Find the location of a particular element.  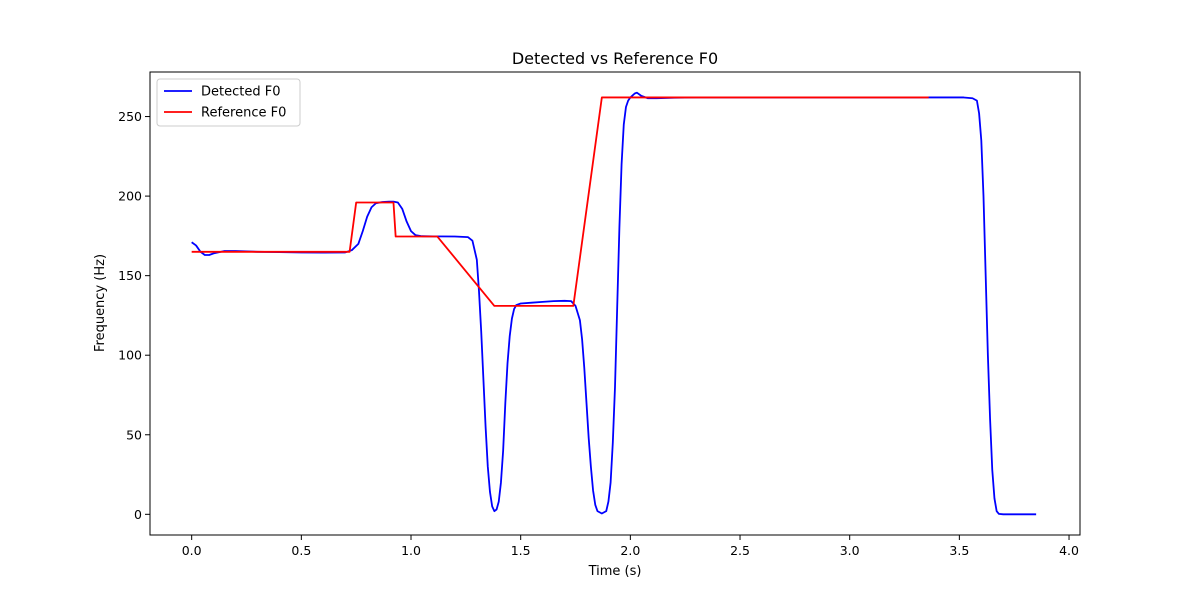

y-tick-label: 50 is located at coordinates (134, 434).